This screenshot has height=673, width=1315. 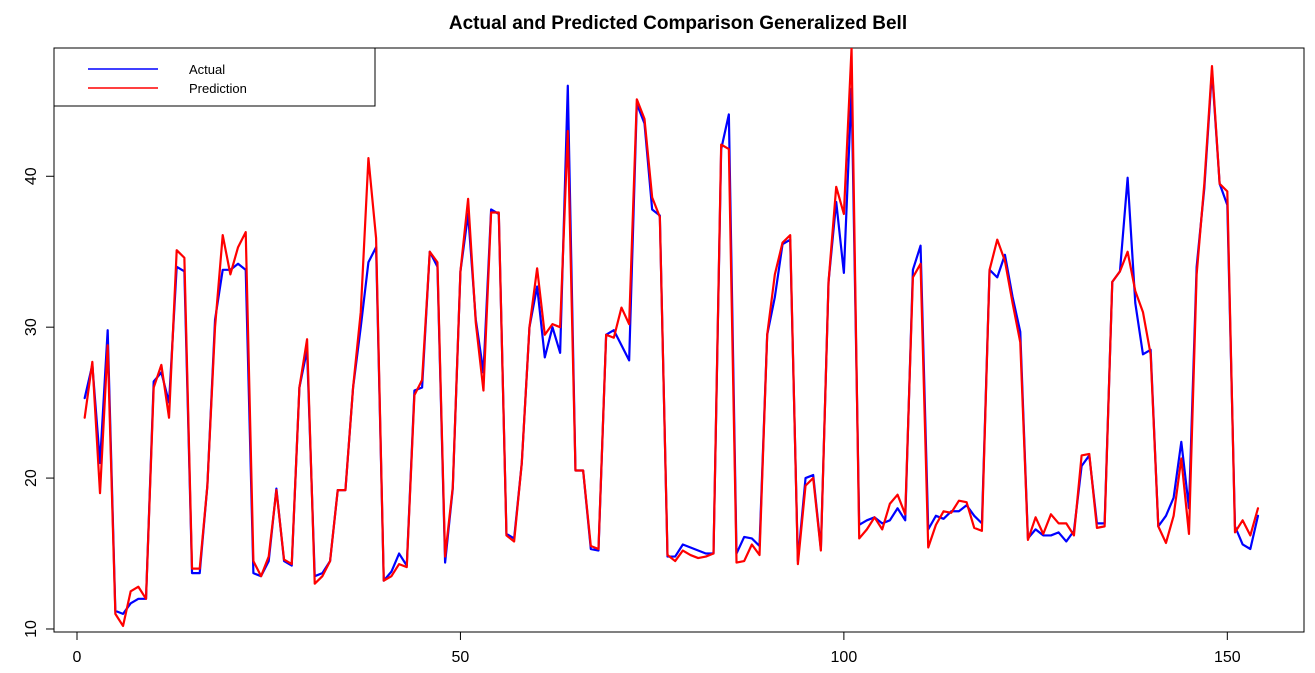 I want to click on x-tick-label: 150, so click(x=1227, y=657).